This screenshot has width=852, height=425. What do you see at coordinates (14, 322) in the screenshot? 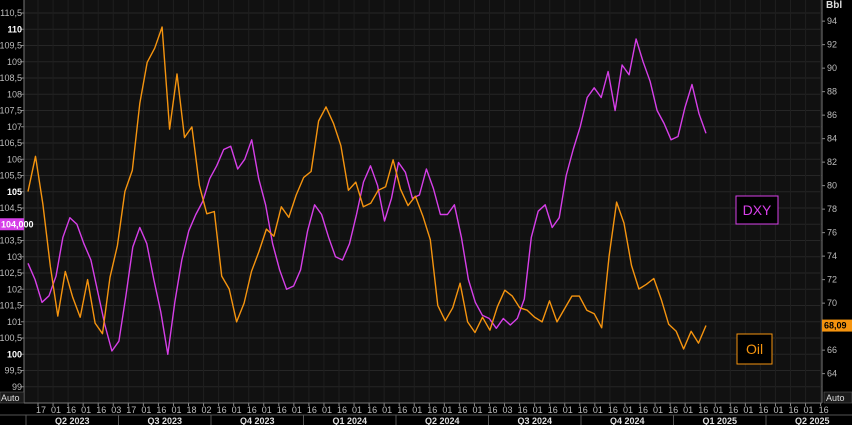
I see `left-tick-label: 101` at bounding box center [14, 322].